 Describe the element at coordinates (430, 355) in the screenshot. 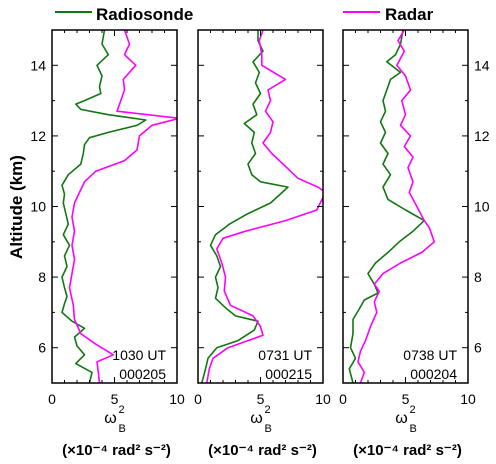

I see `time-label: 0738 UT` at that location.